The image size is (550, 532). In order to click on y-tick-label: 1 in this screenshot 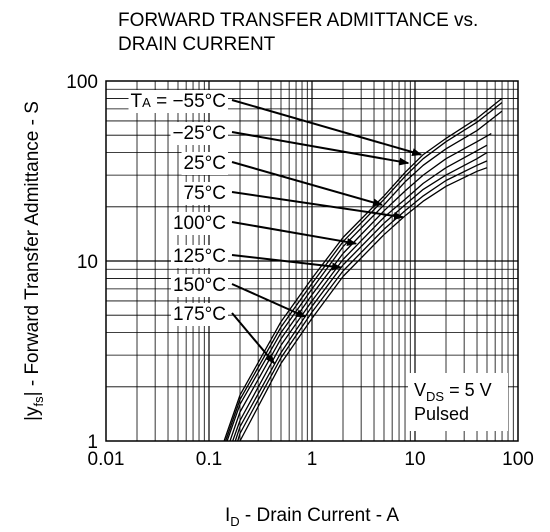, I will do `click(92, 442)`.